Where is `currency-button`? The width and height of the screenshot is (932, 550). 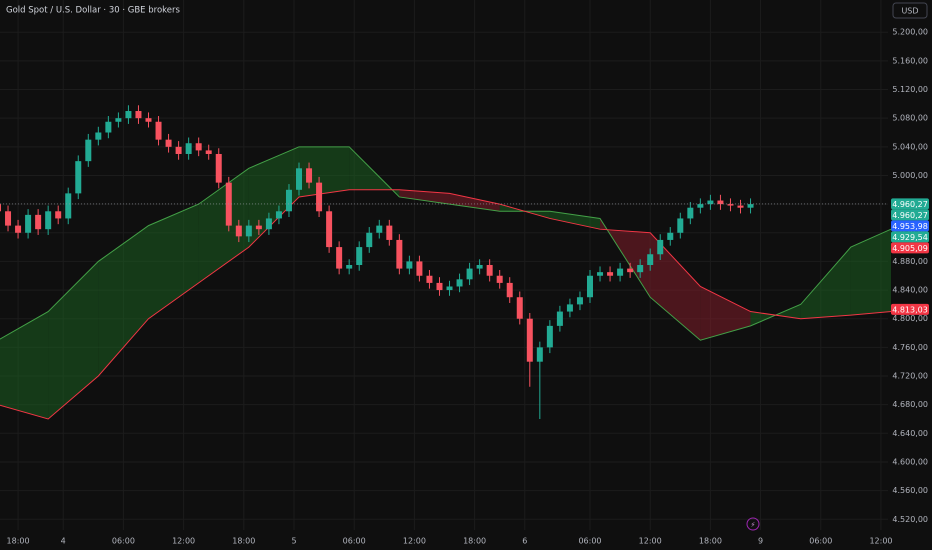
currency-button is located at coordinates (910, 10).